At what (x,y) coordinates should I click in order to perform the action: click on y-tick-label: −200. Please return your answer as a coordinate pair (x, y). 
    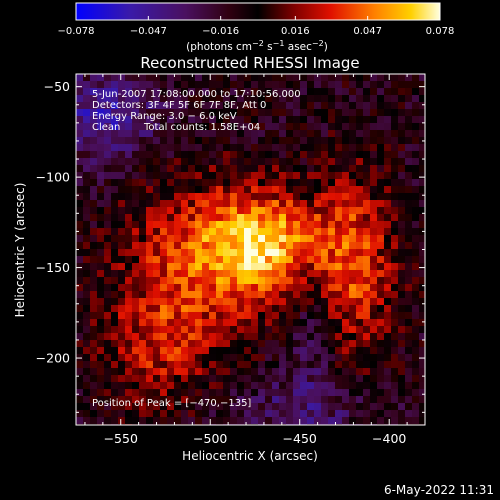
    Looking at the image, I should click on (53, 358).